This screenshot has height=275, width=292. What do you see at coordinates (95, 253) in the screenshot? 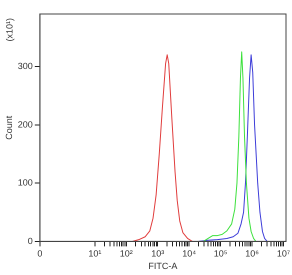
I see `x-tick-label: 10¹` at bounding box center [95, 253].